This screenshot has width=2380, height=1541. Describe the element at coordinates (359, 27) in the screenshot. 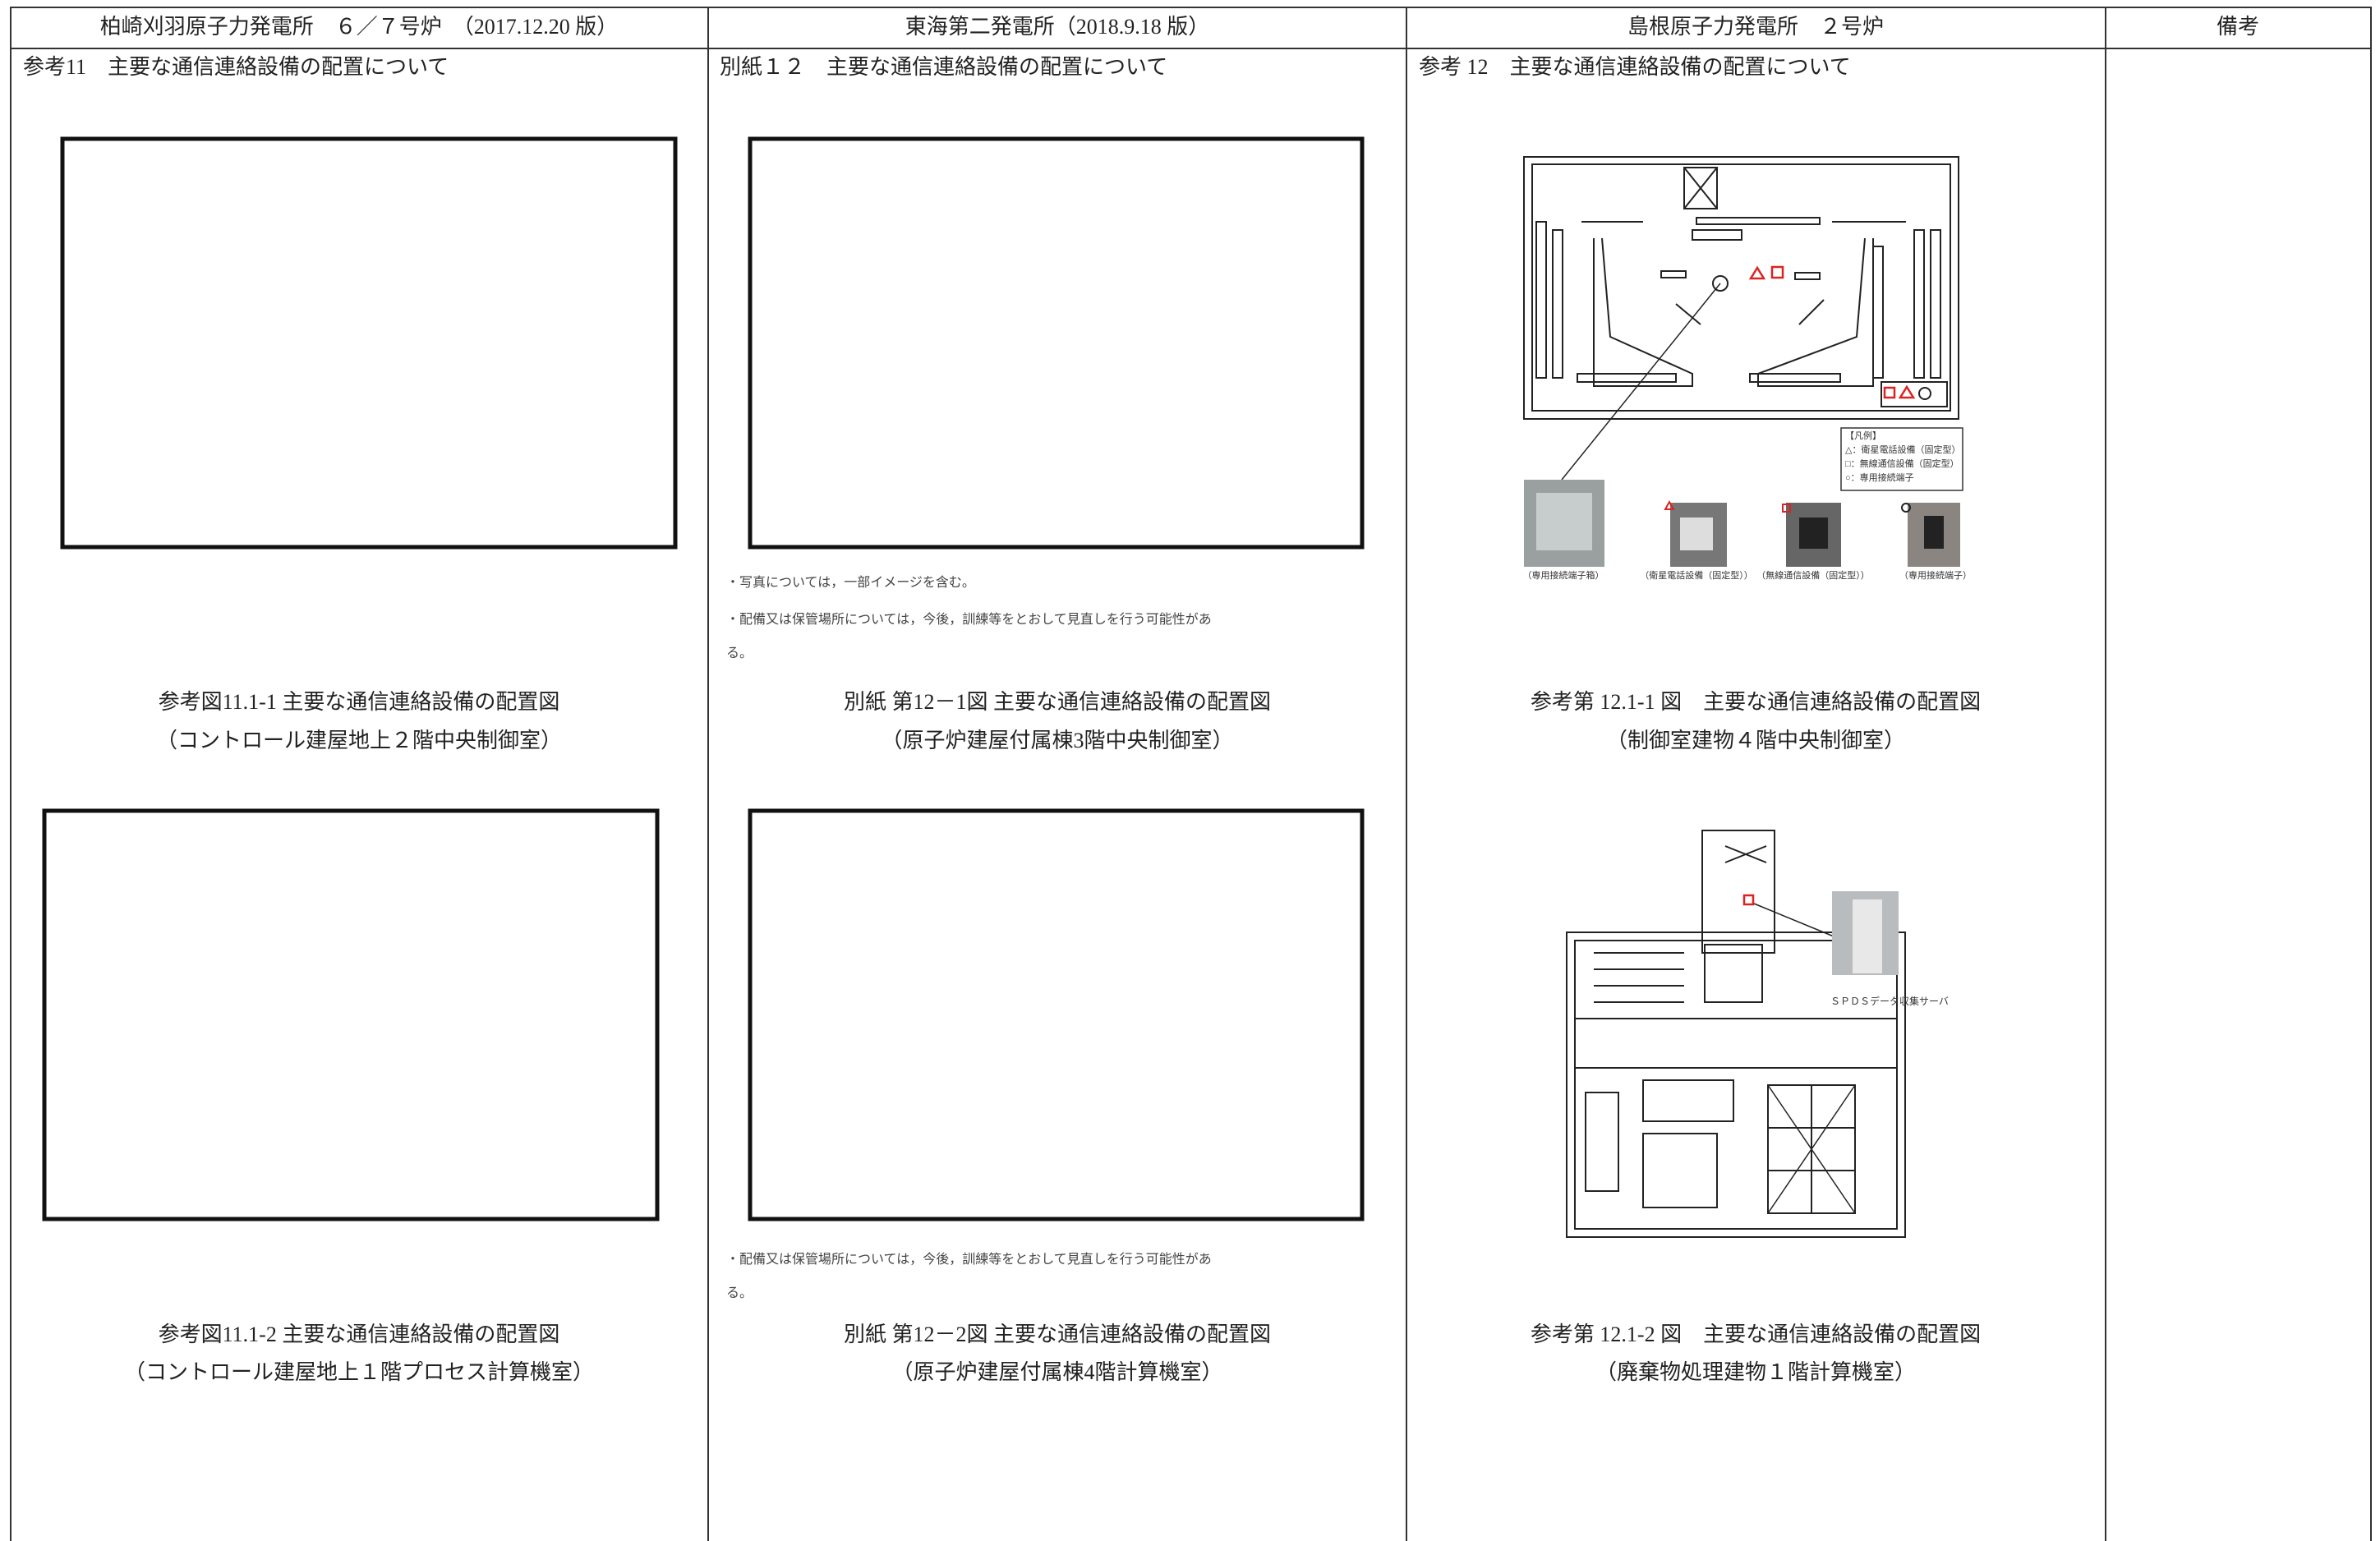

I see `header-cell: 柏崎刈羽原子力発電所 ６／７号炉 （2017.12.20 版）` at that location.